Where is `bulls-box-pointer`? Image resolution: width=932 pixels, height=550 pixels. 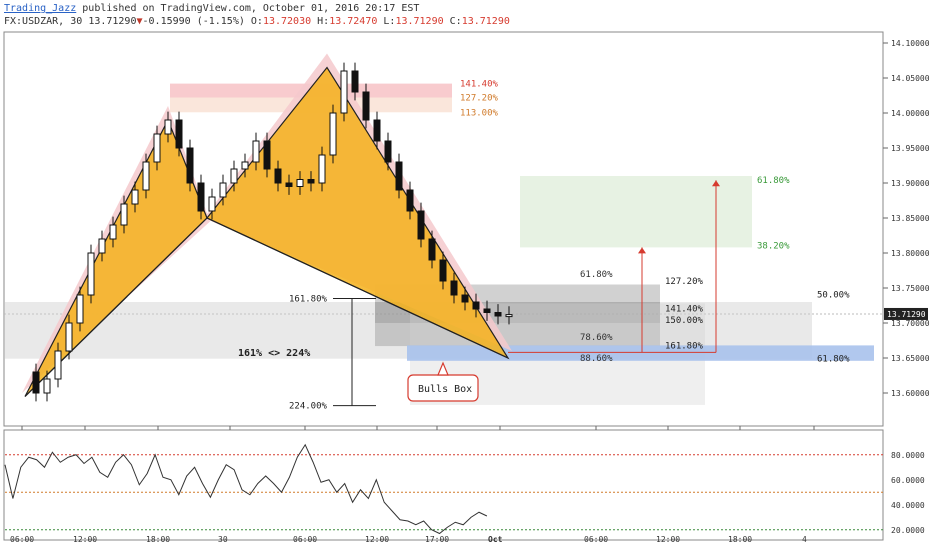 bulls-box-pointer is located at coordinates (443, 368).